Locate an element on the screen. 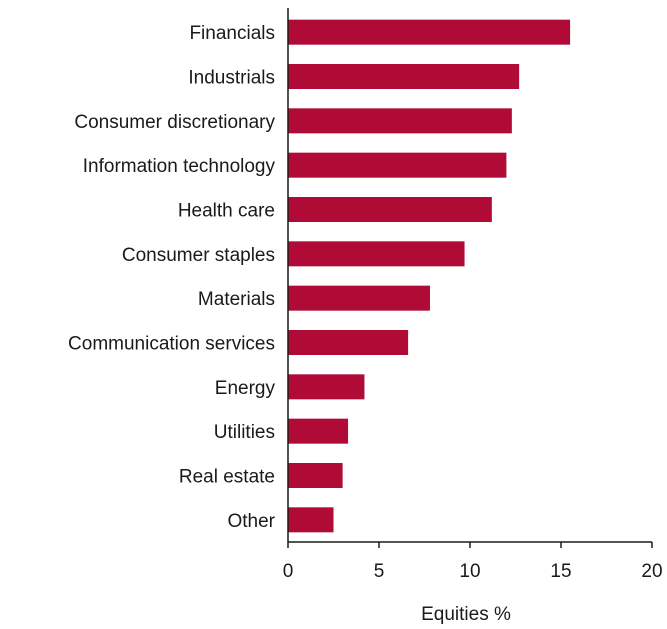 Image resolution: width=667 pixels, height=629 pixels. category-label: Financials is located at coordinates (232, 33).